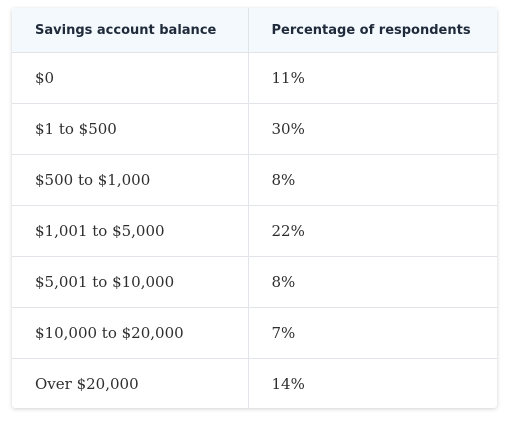 The width and height of the screenshot is (509, 422). What do you see at coordinates (130, 282) in the screenshot?
I see `balance-cell: $5,001 to $10,000` at bounding box center [130, 282].